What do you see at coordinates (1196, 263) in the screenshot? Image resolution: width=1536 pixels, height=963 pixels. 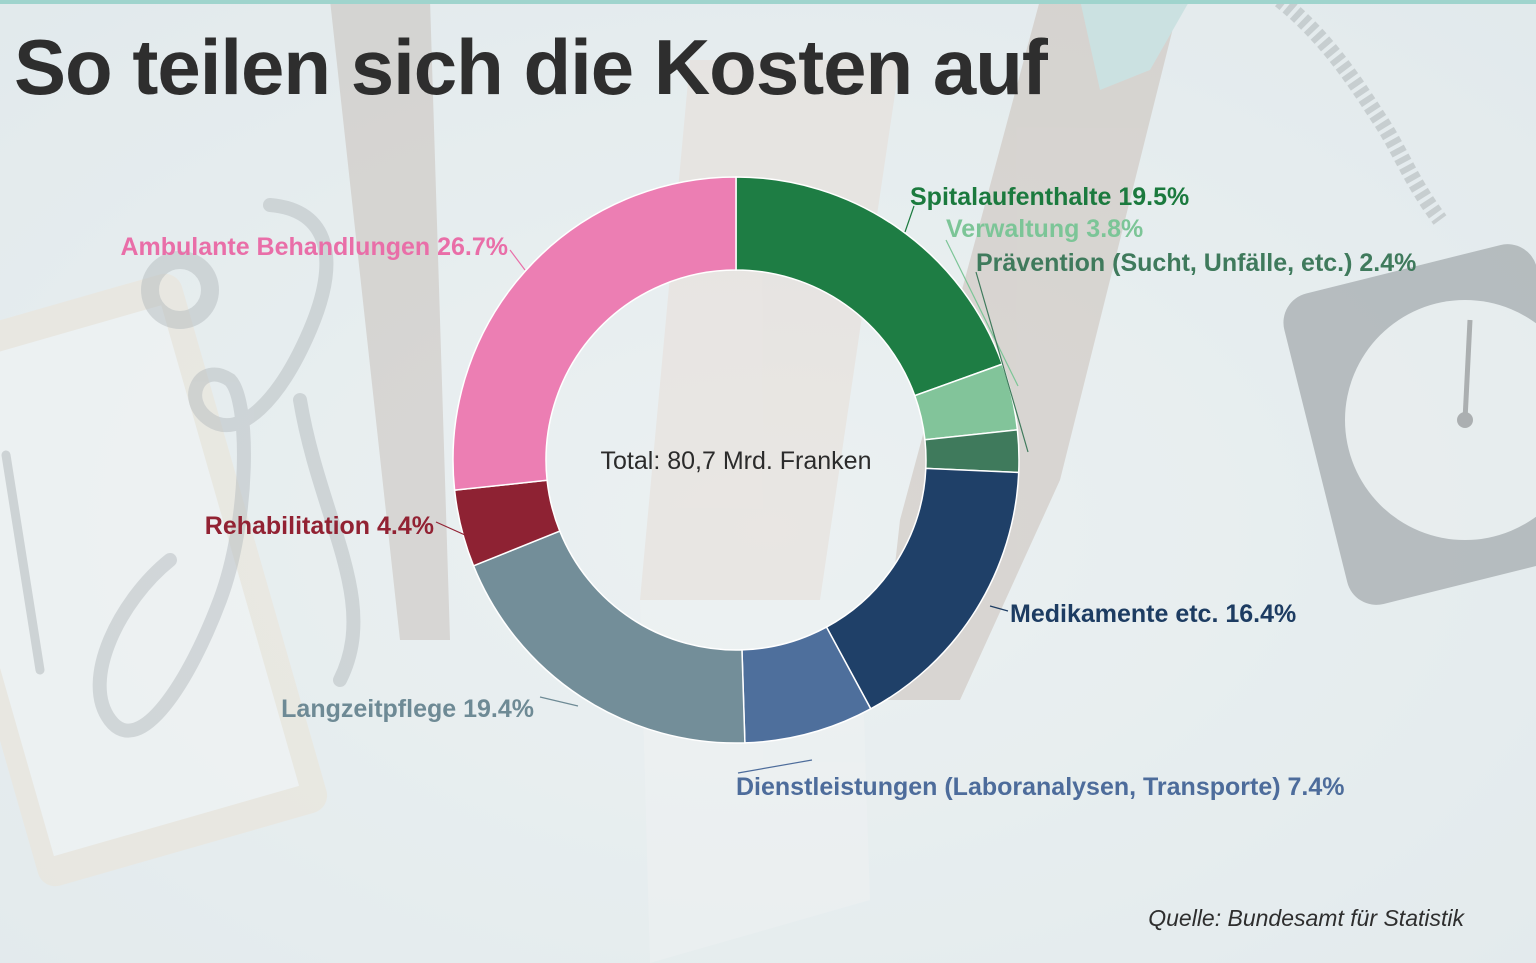 I see `slice-label-pr-vention-sucht-unf-lle-etc: Prävention (Sucht, Unfälle, etc.) 2.4%` at bounding box center [1196, 263].